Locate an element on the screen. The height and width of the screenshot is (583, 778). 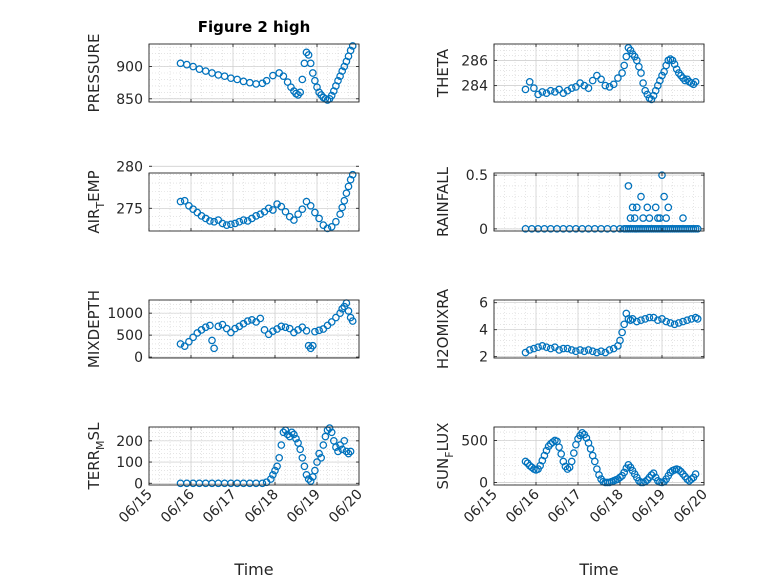
y-tick-label: 200 is located at coordinates (129, 442).